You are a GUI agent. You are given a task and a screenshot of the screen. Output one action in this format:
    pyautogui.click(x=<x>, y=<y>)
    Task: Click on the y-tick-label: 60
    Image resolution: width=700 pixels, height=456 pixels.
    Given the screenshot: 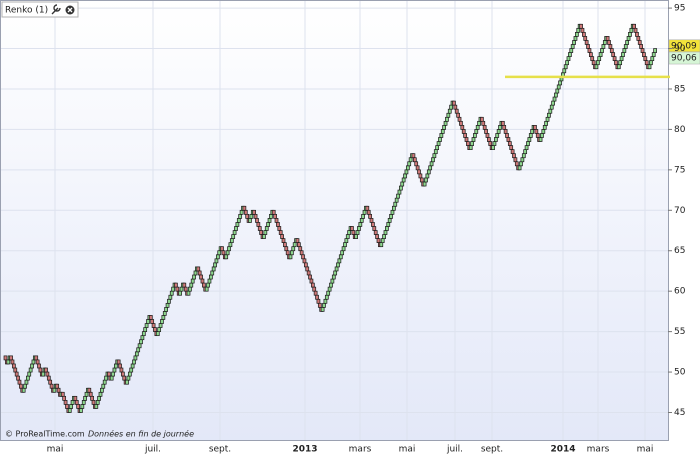 What is the action you would take?
    pyautogui.click(x=680, y=292)
    